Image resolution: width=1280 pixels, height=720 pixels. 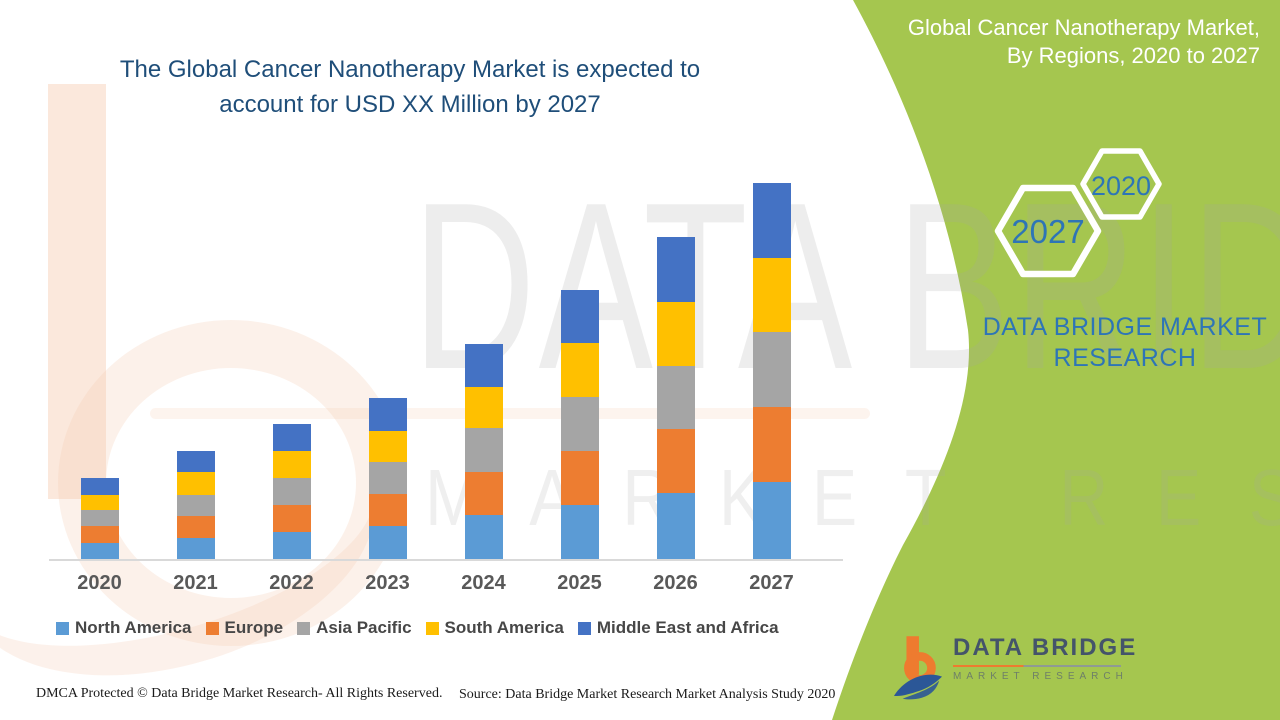 What do you see at coordinates (1125, 358) in the screenshot?
I see `brand-wordmark-line2: RESEARCH` at bounding box center [1125, 358].